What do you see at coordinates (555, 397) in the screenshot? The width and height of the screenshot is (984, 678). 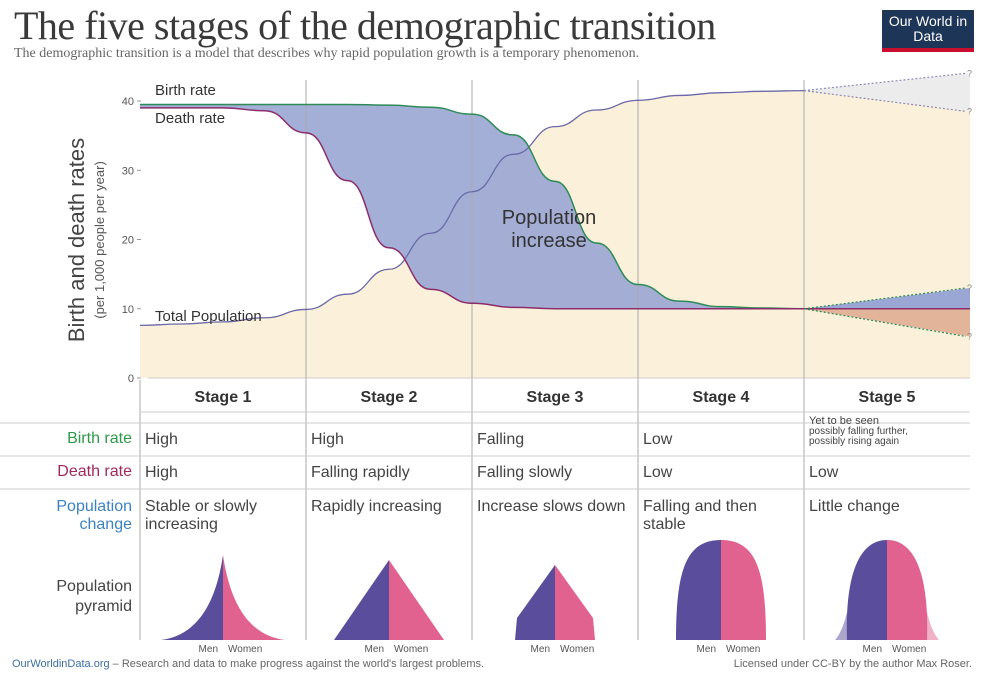 I see `stage-header-3: Stage 3` at bounding box center [555, 397].